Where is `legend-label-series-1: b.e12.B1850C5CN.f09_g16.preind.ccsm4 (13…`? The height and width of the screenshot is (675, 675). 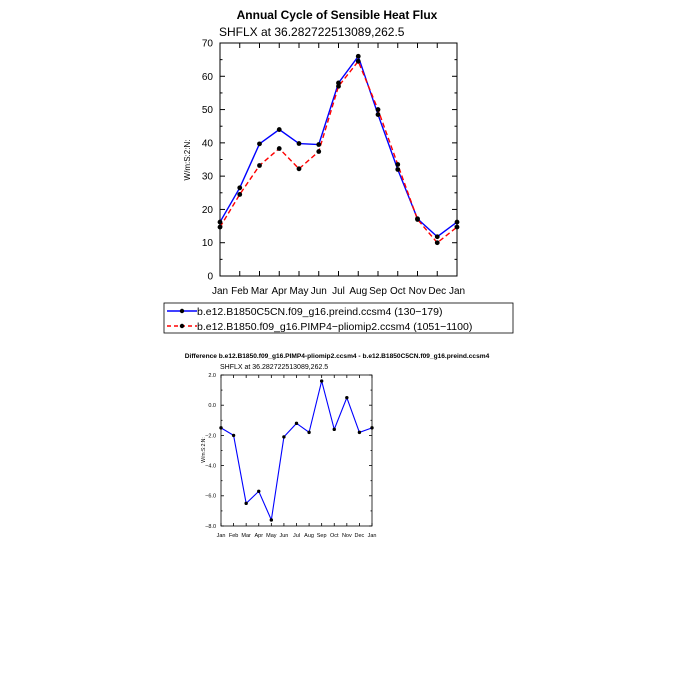
legend-label-series-1: b.e12.B1850C5CN.f09_g16.preind.ccsm4 (13… is located at coordinates (319, 312).